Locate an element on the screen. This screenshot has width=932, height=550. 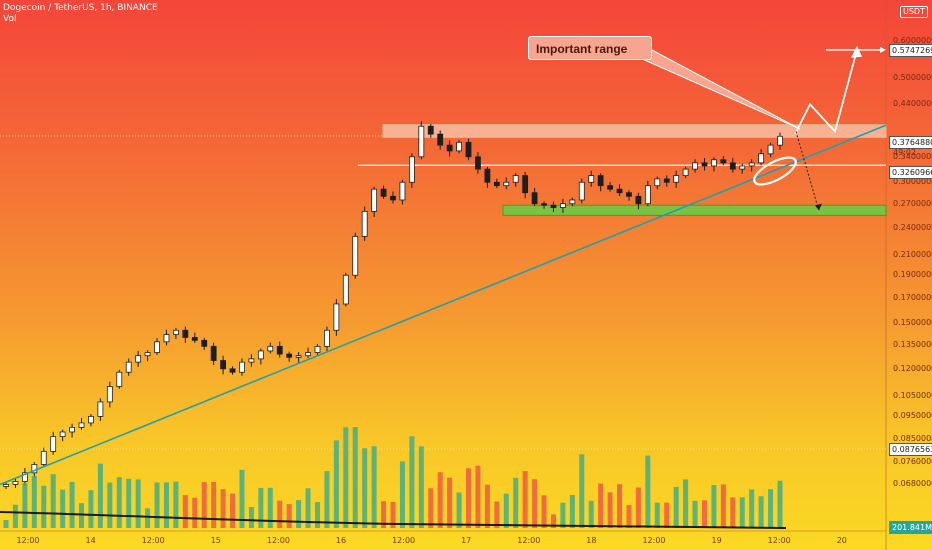
bearish-arrowhead is located at coordinates (818, 207).